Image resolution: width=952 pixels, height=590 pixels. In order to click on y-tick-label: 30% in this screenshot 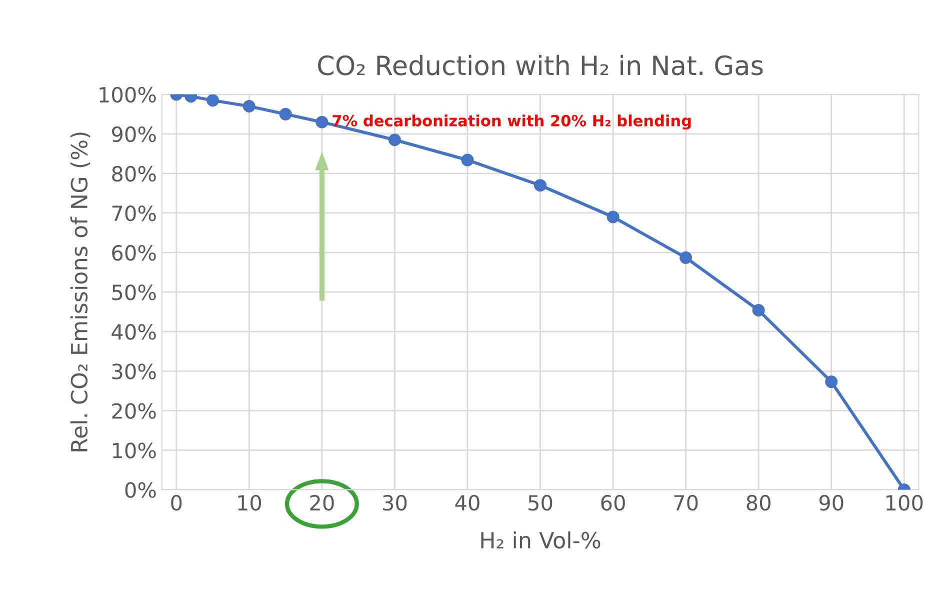, I will do `click(134, 372)`.